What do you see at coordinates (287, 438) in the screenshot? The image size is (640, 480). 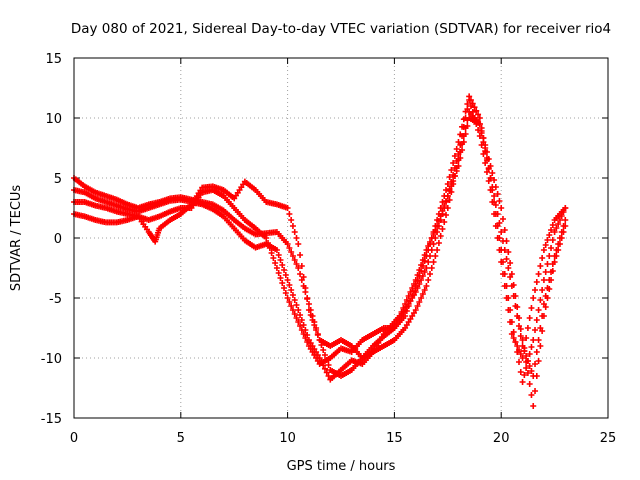 I see `x-tick-label: 10` at bounding box center [287, 438].